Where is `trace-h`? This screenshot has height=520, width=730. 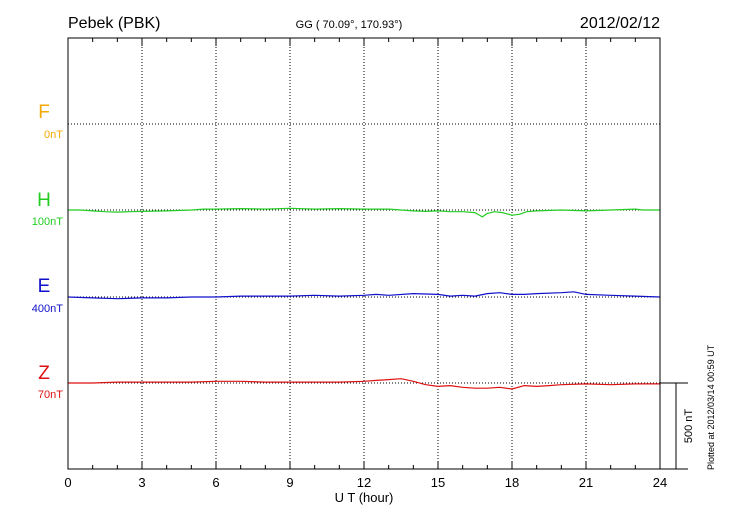 trace-h is located at coordinates (364, 212).